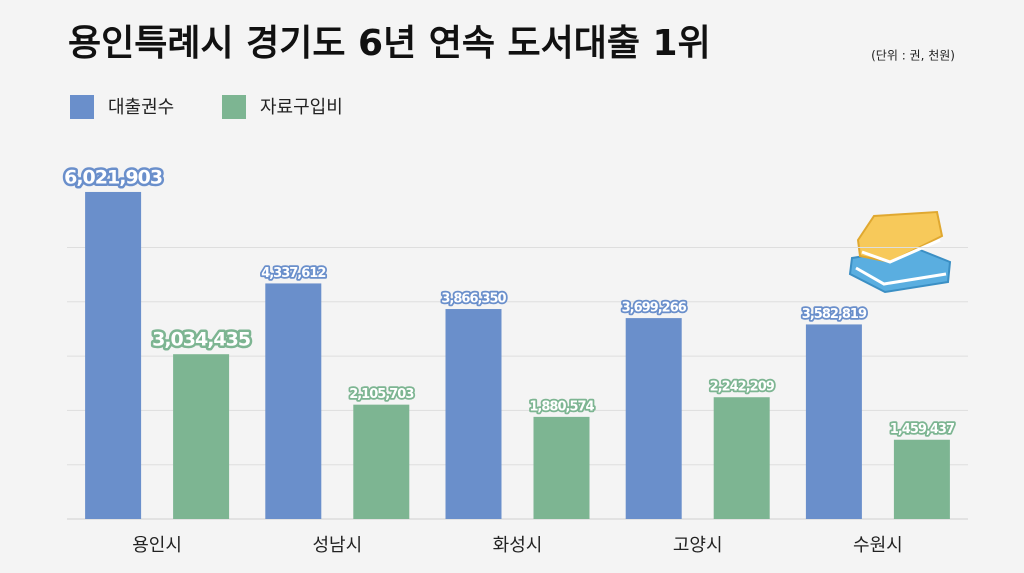 The width and height of the screenshot is (1024, 573). Describe the element at coordinates (900, 252) in the screenshot. I see `book-icon` at that location.